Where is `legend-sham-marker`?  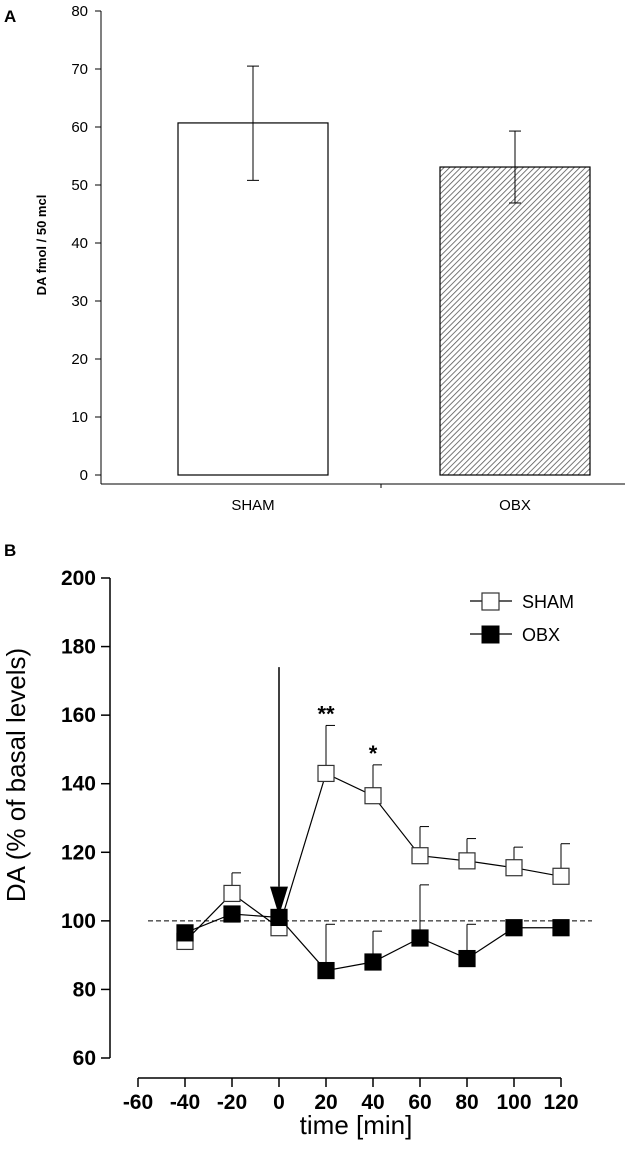 legend-sham-marker is located at coordinates (490, 601).